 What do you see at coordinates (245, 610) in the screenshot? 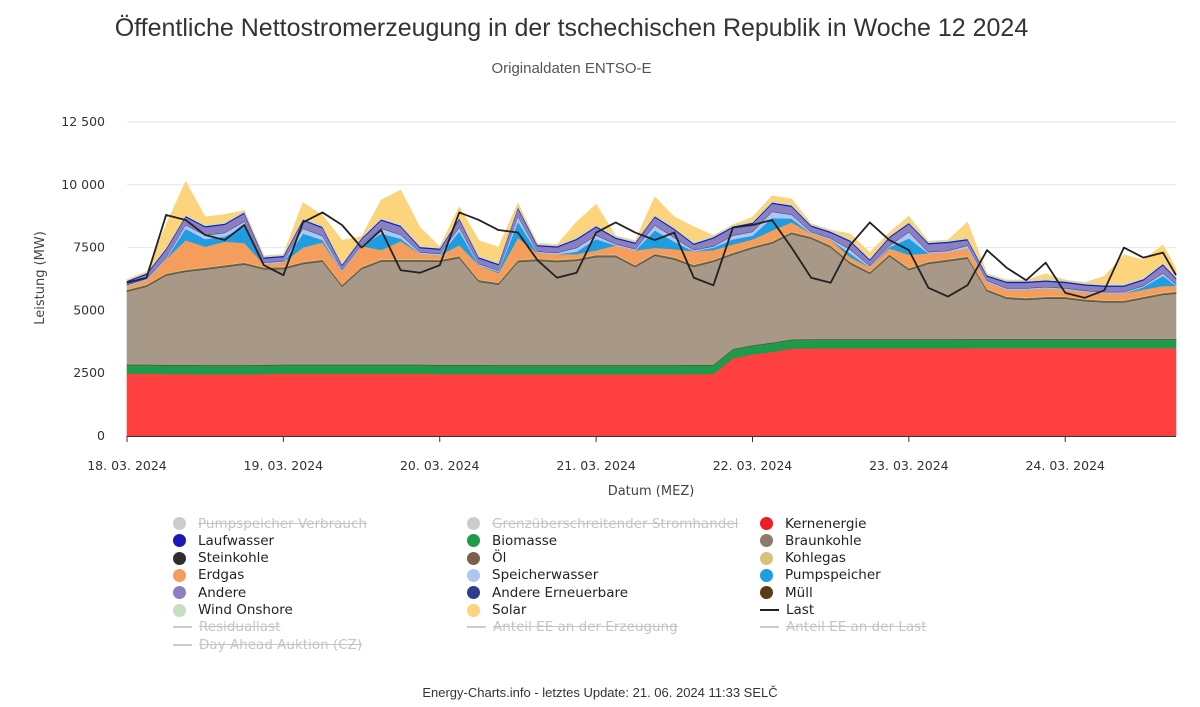
I see `legend-label: Wind Onshore` at bounding box center [245, 610].